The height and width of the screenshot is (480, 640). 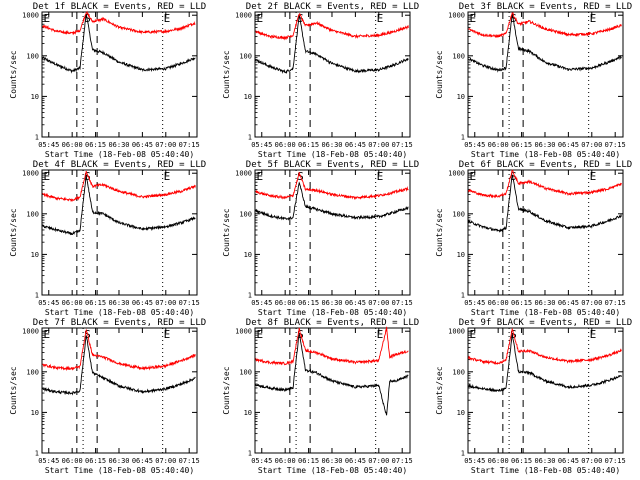 I want to click on marker-label-S: S, so click(x=87, y=18).